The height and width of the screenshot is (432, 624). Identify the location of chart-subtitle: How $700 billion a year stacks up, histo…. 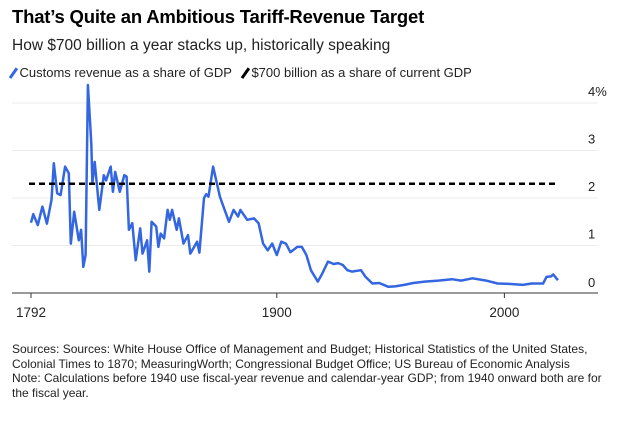
(201, 45).